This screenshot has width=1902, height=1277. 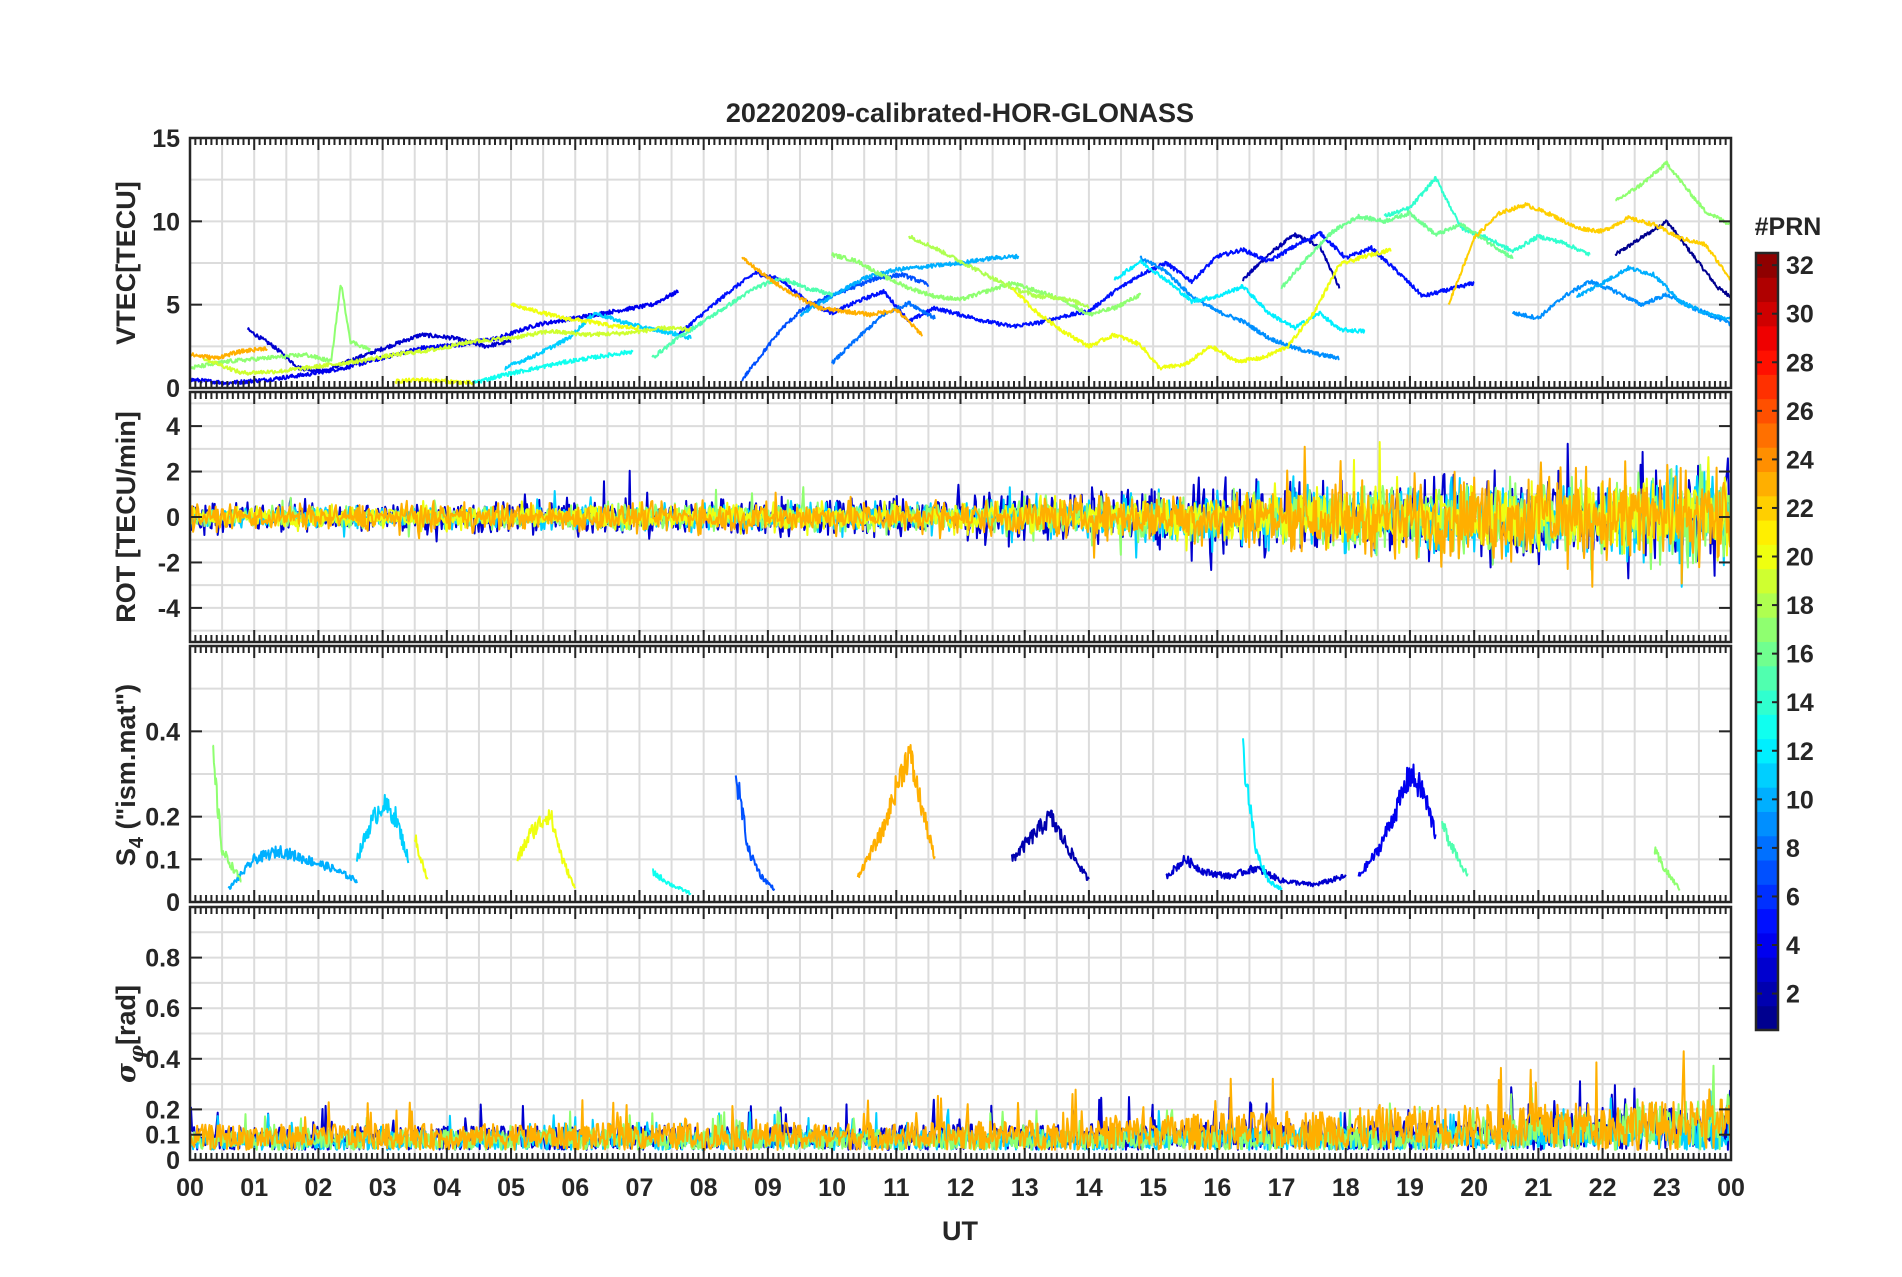 What do you see at coordinates (1793, 849) in the screenshot?
I see `colorbar-tick-label: 8` at bounding box center [1793, 849].